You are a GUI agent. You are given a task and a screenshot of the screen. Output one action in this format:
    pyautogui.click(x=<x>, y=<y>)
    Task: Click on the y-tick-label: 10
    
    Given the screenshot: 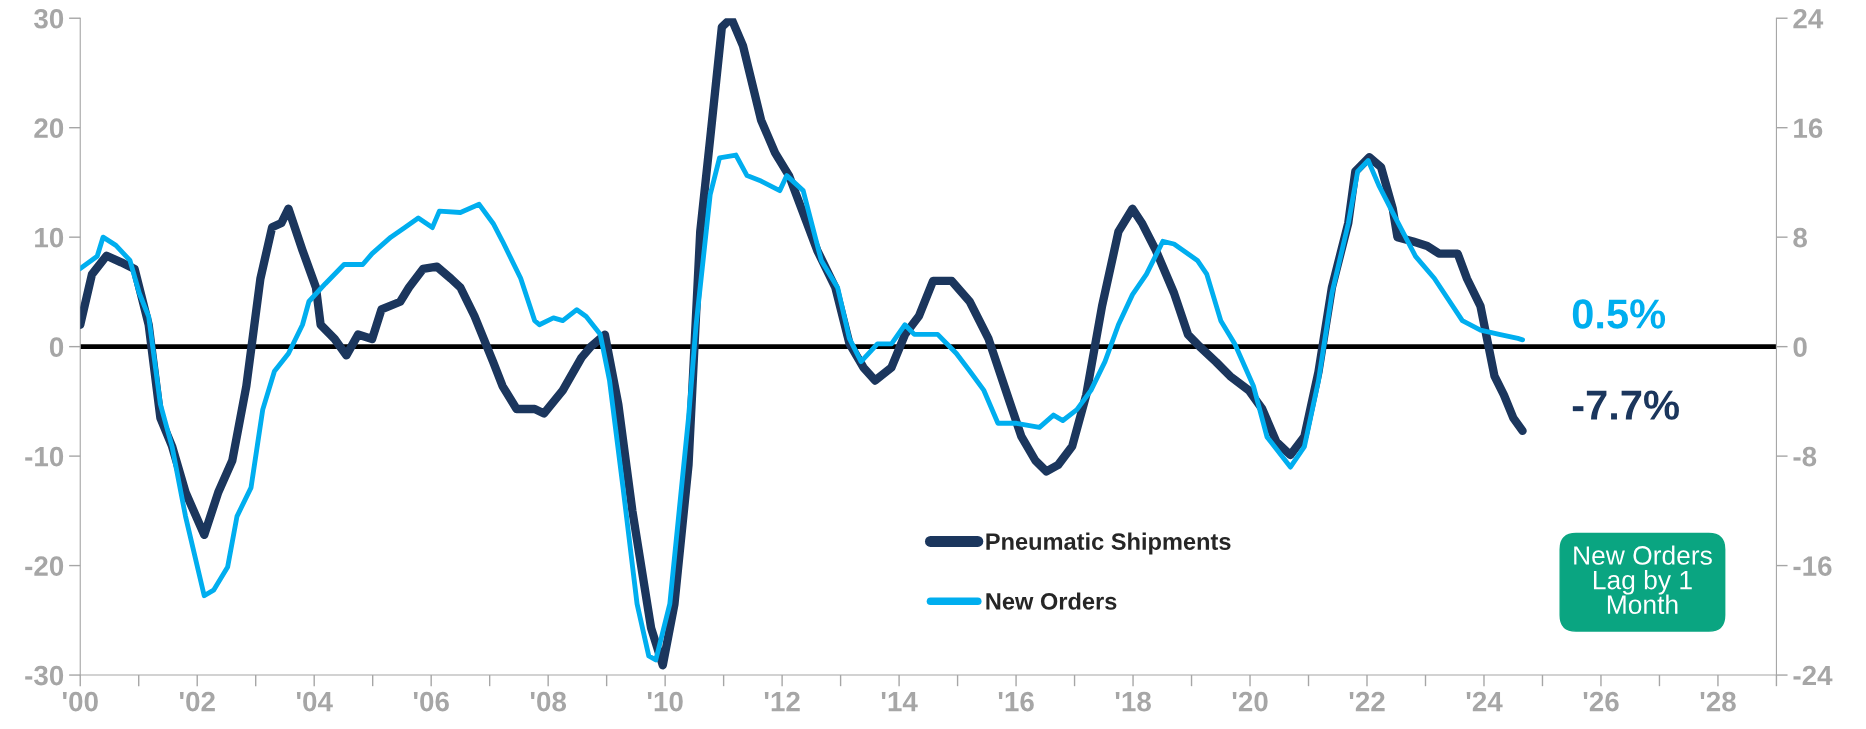 What is the action you would take?
    pyautogui.click(x=49, y=237)
    